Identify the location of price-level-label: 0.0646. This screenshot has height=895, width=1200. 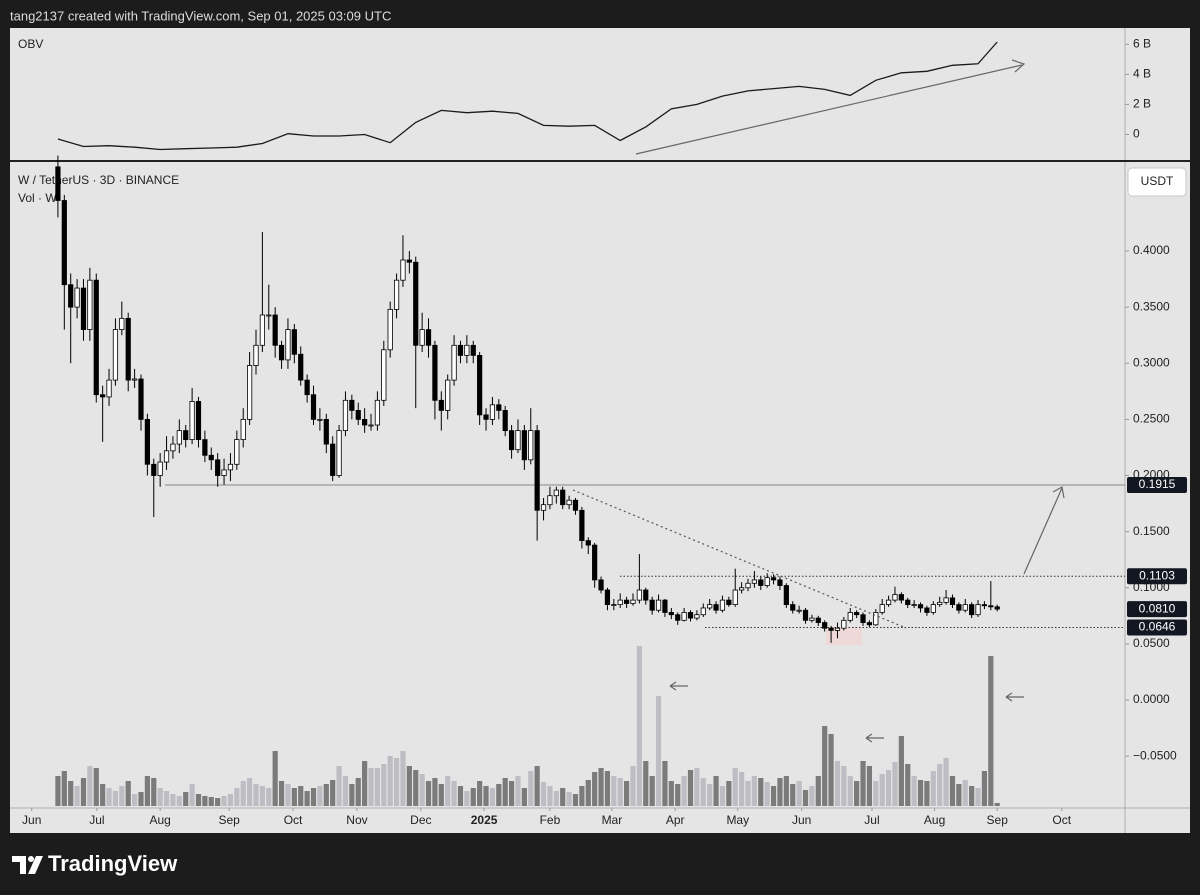
(1157, 627).